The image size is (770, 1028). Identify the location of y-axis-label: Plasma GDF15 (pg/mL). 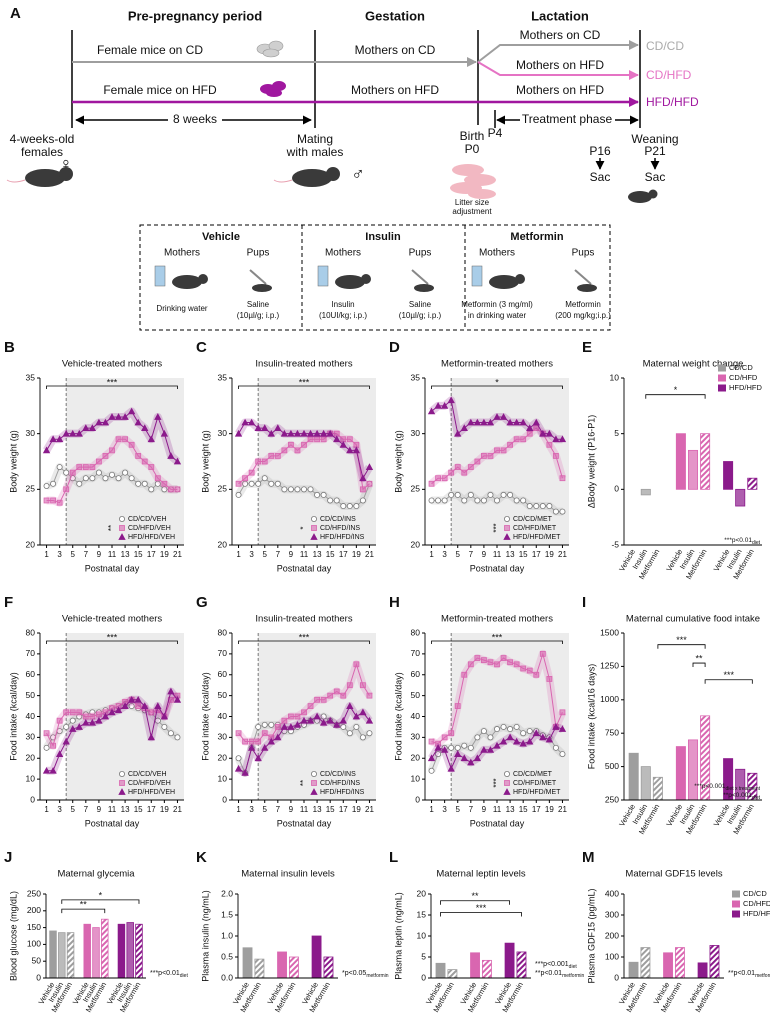
(591, 935).